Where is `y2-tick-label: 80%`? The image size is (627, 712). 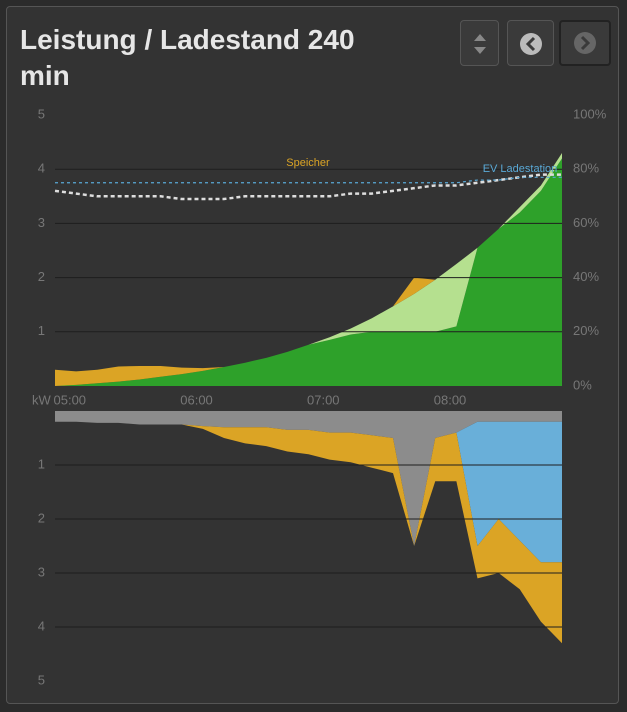
y2-tick-label: 80% is located at coordinates (586, 168).